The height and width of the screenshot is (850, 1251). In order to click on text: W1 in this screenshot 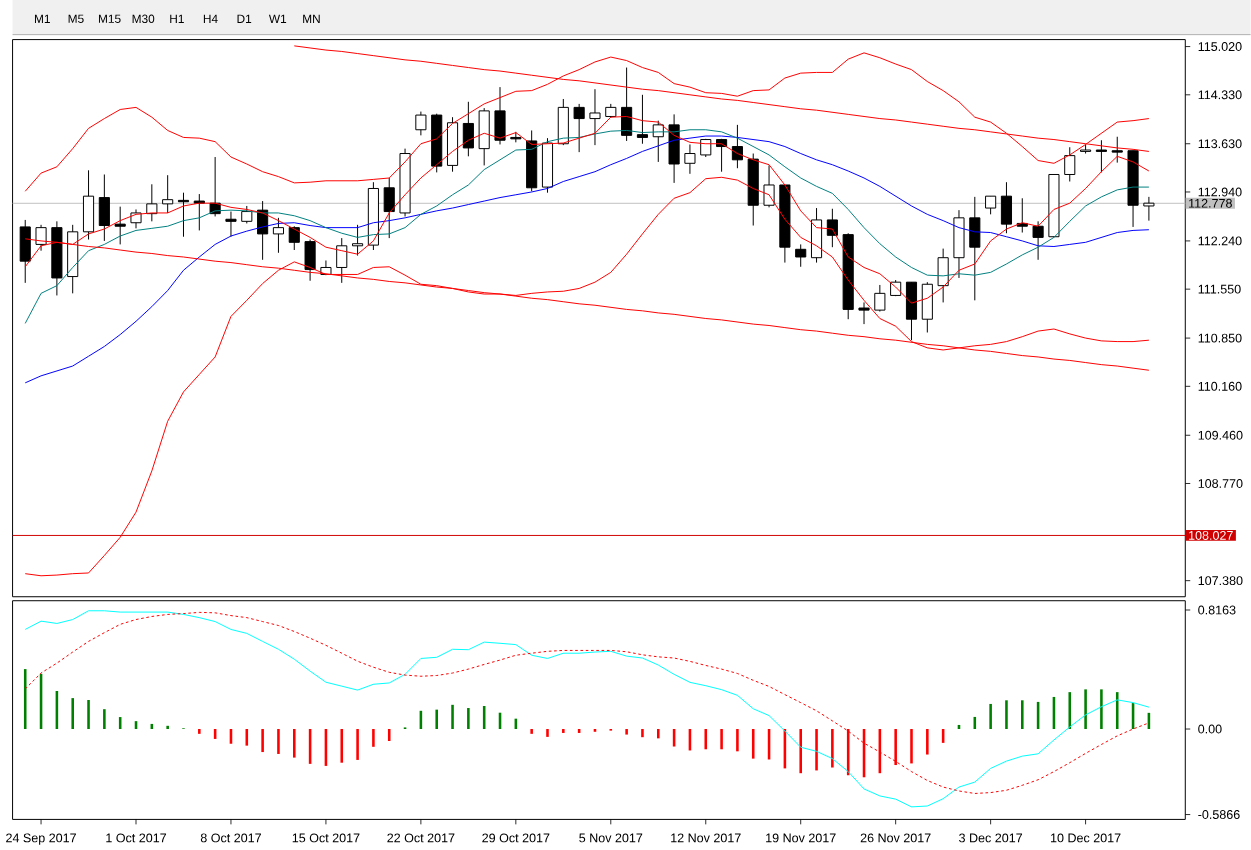, I will do `click(277, 18)`.